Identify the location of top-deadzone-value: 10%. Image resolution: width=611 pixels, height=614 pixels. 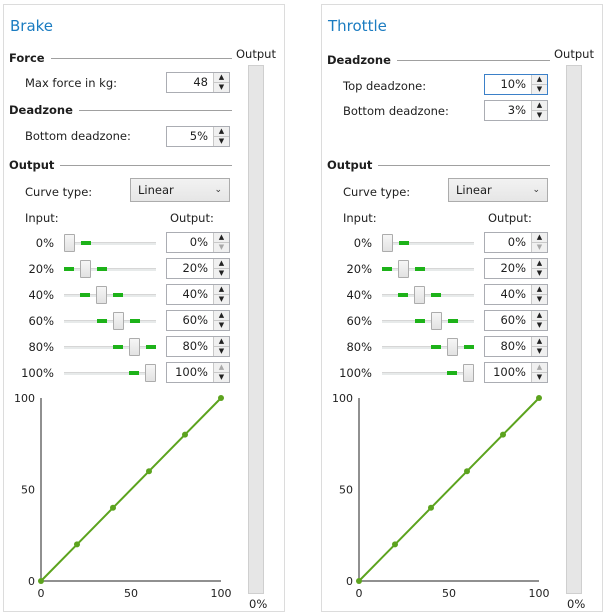
(513, 84).